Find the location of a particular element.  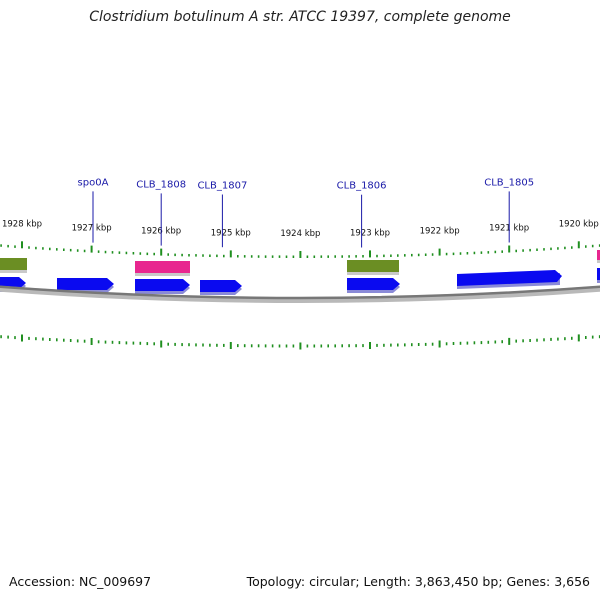

accession-label: Accession: is located at coordinates (42, 581).